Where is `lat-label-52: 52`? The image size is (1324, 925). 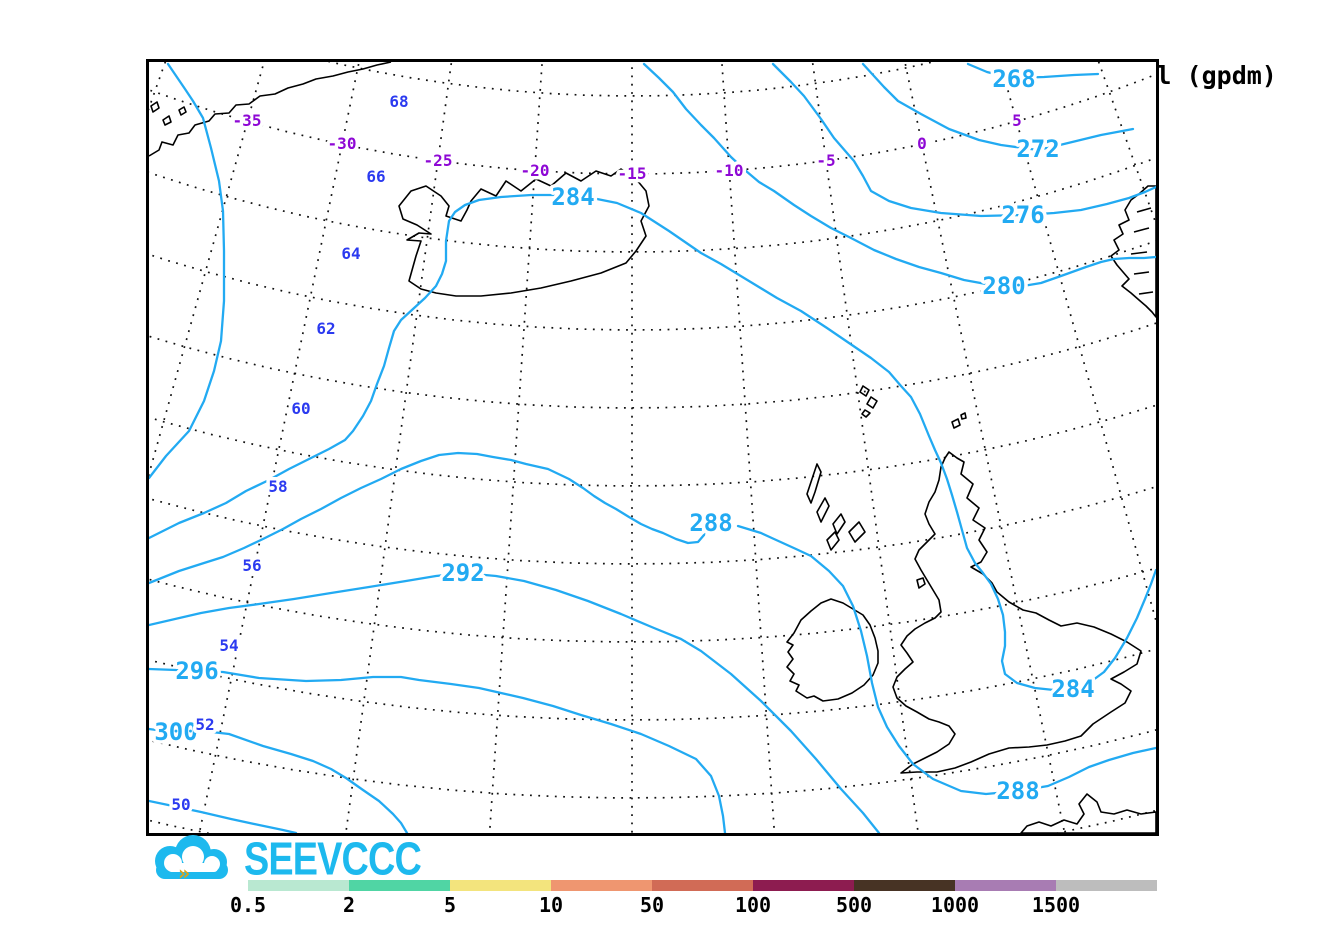 lat-label-52: 52 is located at coordinates (204, 724).